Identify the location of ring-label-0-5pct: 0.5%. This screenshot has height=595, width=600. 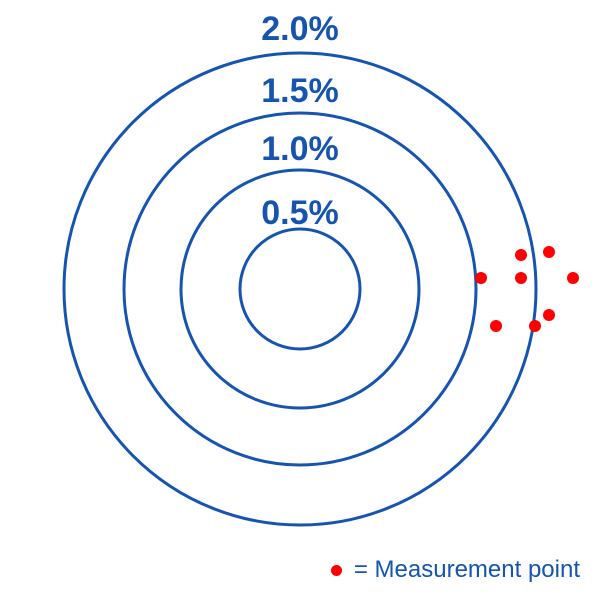
(300, 213).